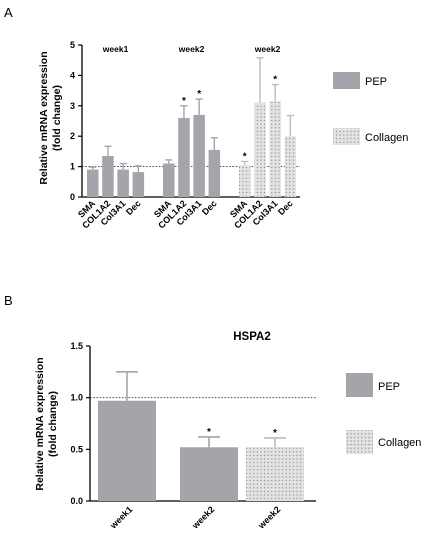 This screenshot has height=550, width=431. I want to click on panel-b-ylabel-line1: Relative mRNA expression, so click(40, 423).